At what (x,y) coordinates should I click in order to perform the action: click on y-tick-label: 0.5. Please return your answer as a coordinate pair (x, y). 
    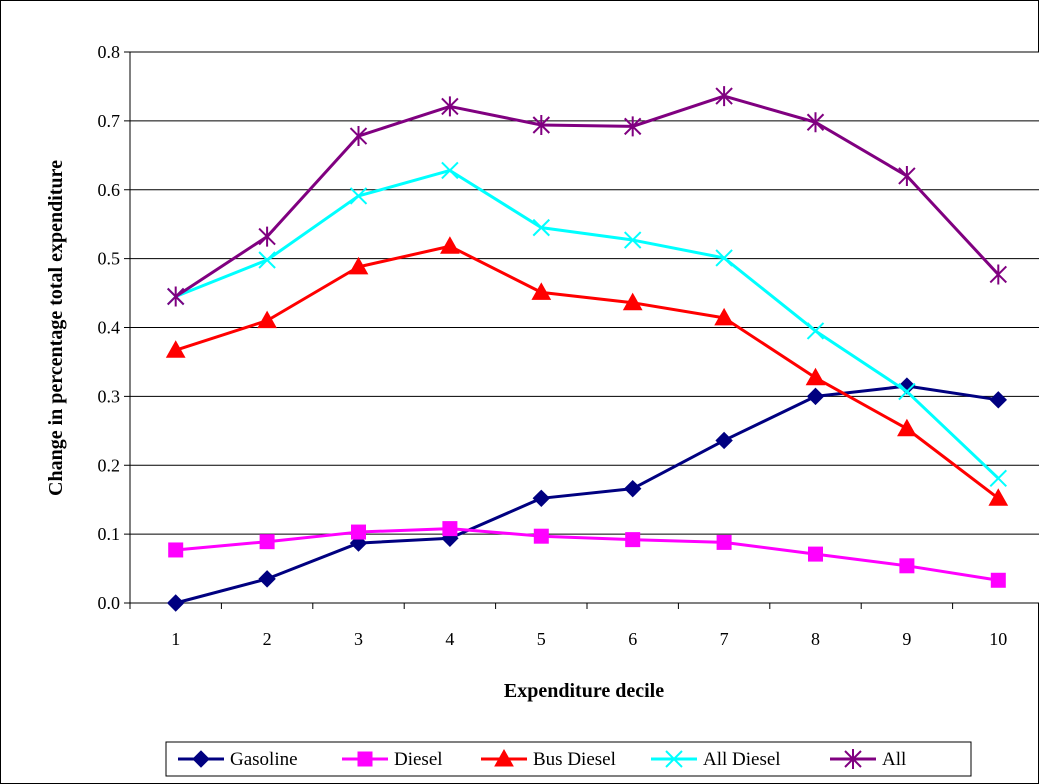
    Looking at the image, I should click on (109, 259).